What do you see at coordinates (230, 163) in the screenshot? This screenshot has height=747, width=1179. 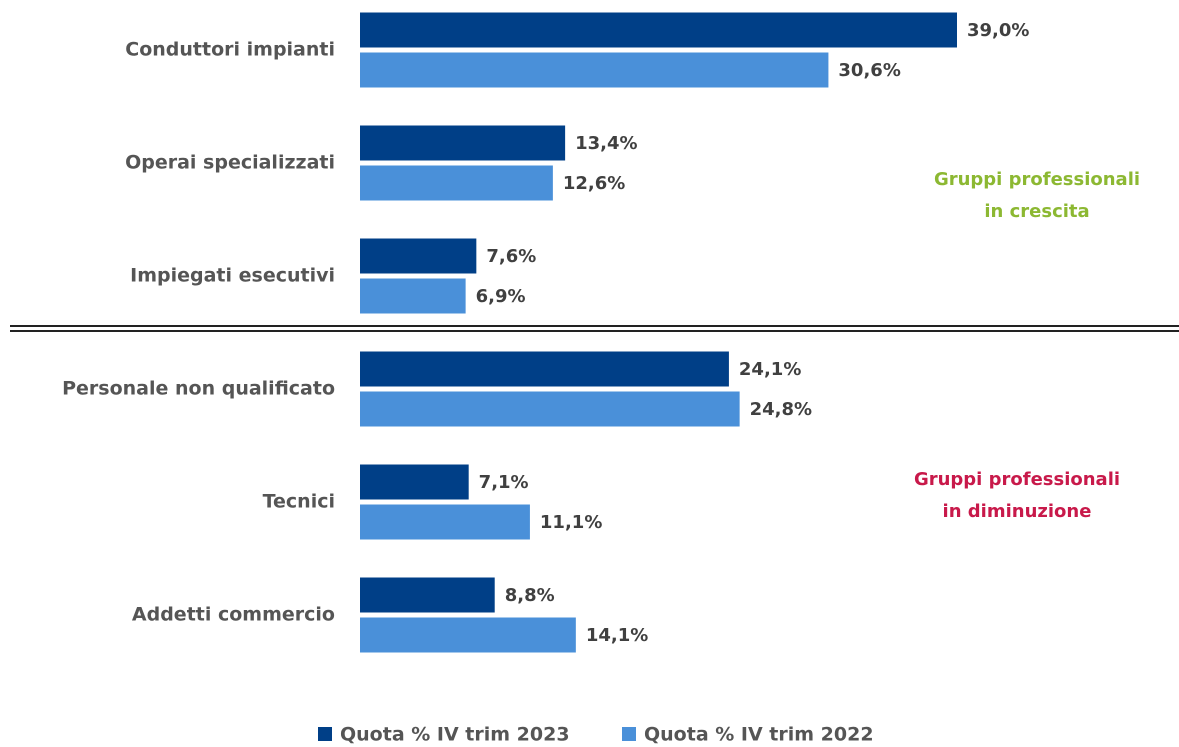 I see `category-label: Operai specializzati` at bounding box center [230, 163].